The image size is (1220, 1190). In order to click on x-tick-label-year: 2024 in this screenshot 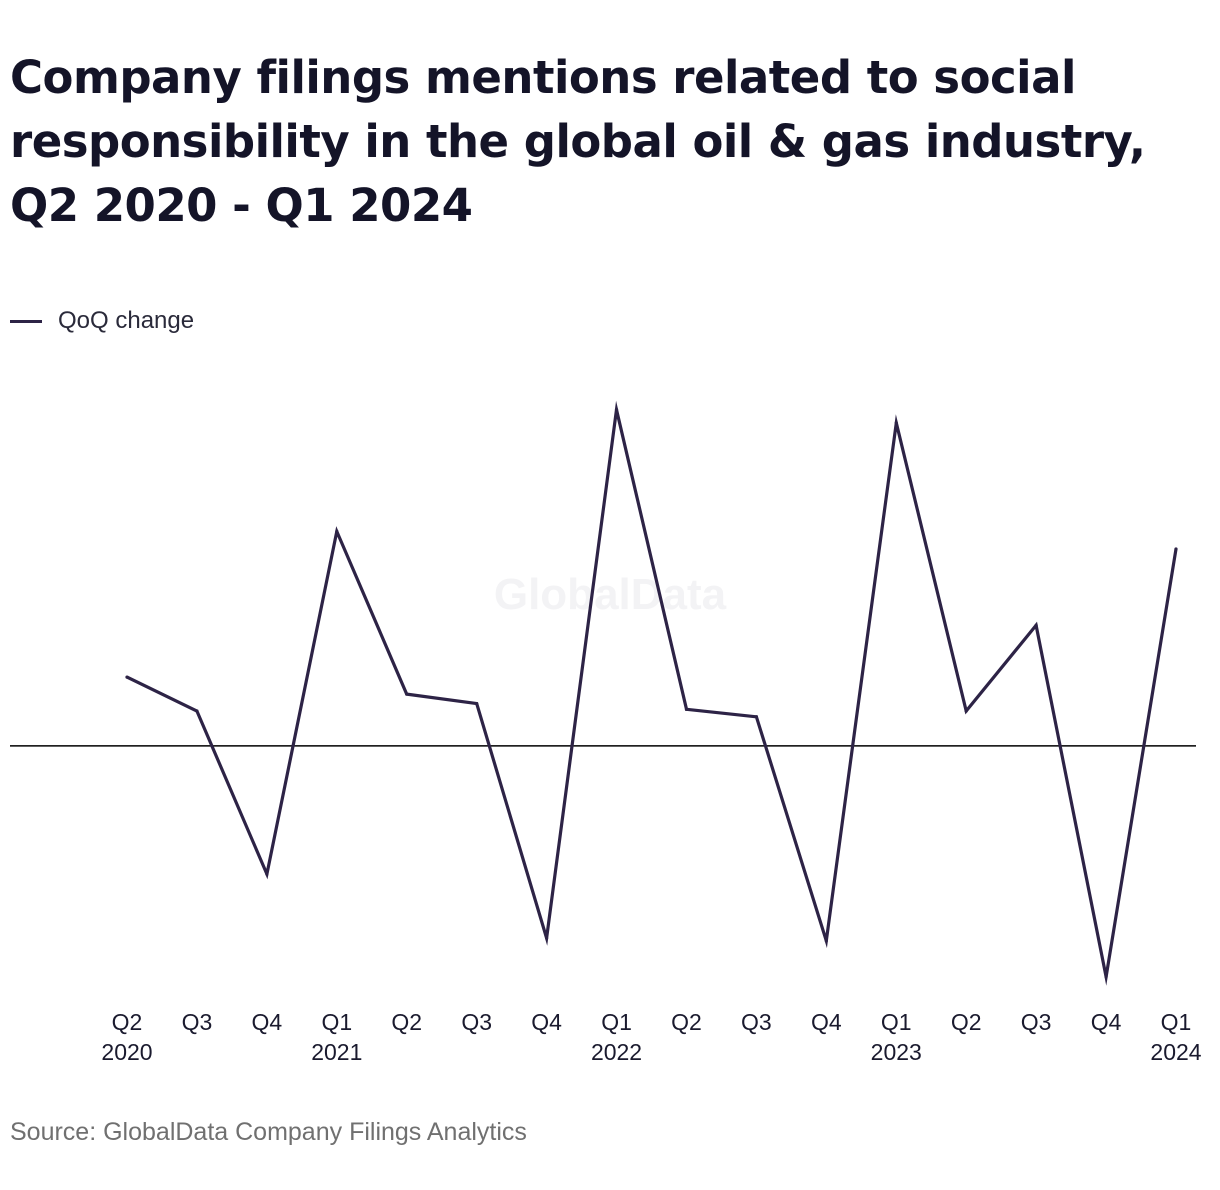, I will do `click(1175, 1052)`.